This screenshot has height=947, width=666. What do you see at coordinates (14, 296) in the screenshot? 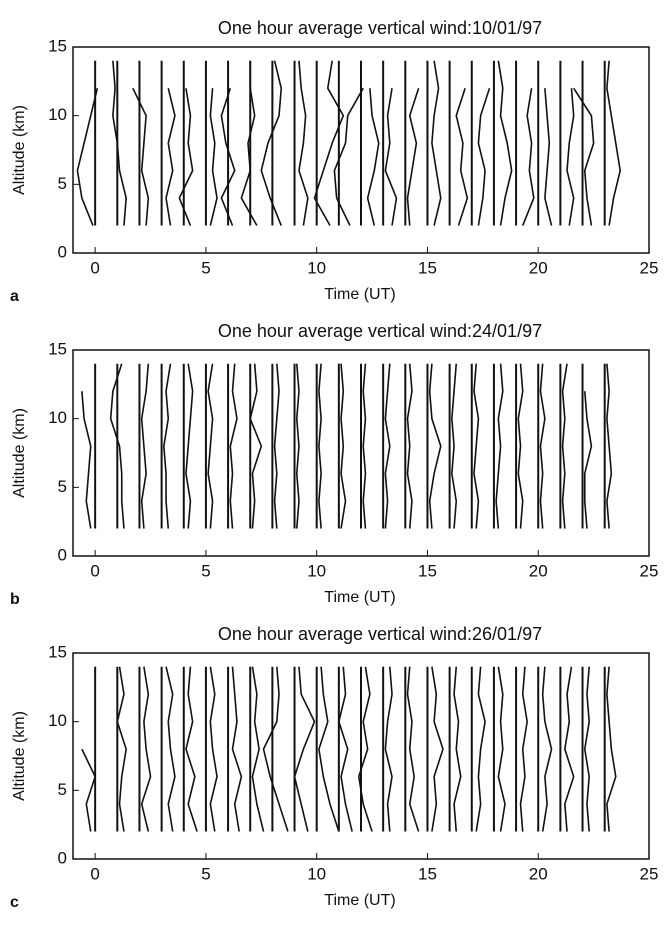
I see `panel-label: a` at bounding box center [14, 296].